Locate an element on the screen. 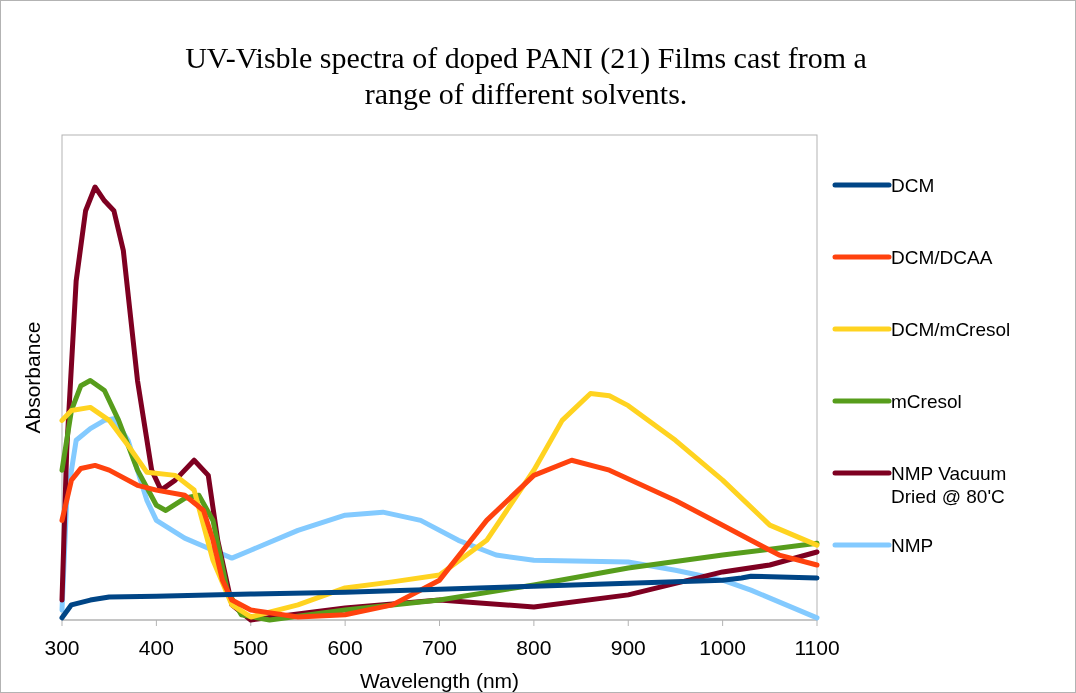 This screenshot has height=693, width=1076. legend-label: DCM/mCresol is located at coordinates (951, 329).